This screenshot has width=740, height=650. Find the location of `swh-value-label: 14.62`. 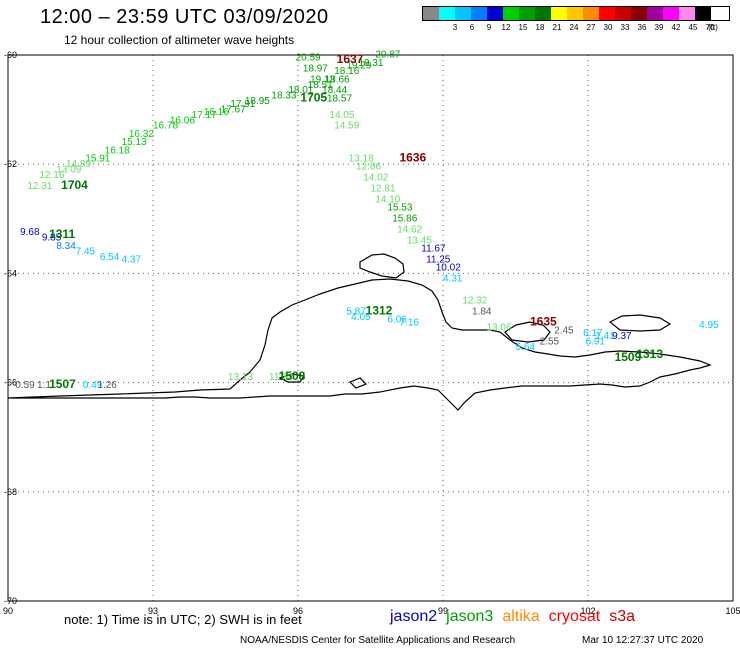

swh-value-label: 14.62 is located at coordinates (409, 229).